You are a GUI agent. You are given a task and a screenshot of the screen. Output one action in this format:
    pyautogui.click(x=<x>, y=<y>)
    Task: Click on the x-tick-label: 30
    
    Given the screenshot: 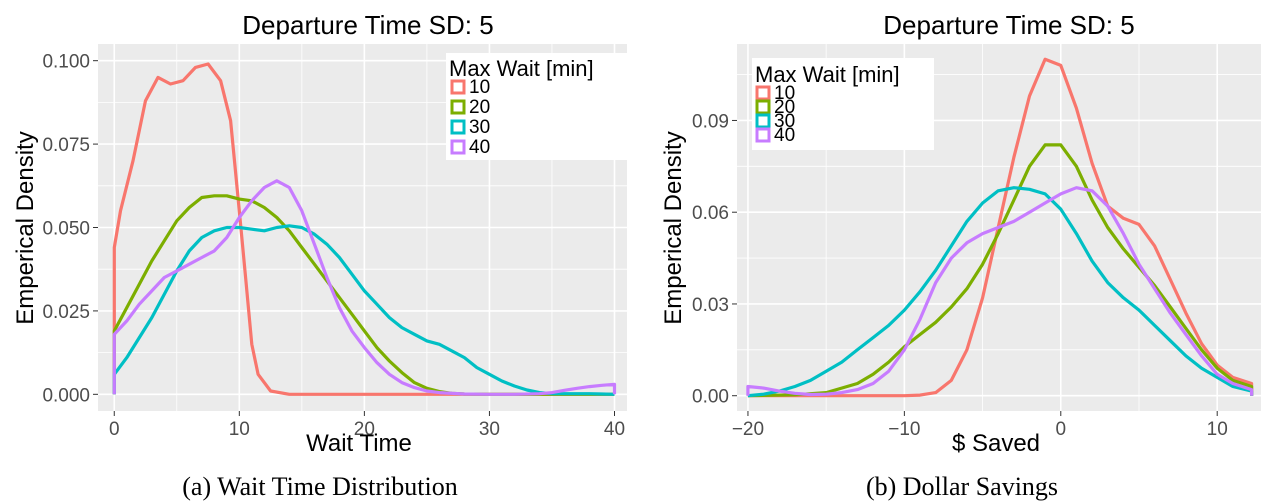 What is the action you would take?
    pyautogui.click(x=489, y=429)
    